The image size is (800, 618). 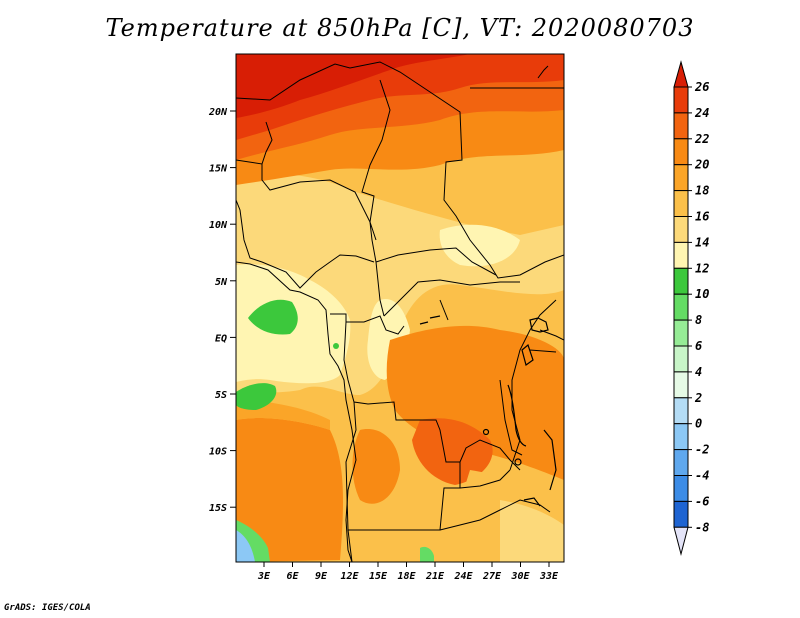 What do you see at coordinates (406, 576) in the screenshot?
I see `lon-label: 18E` at bounding box center [406, 576].